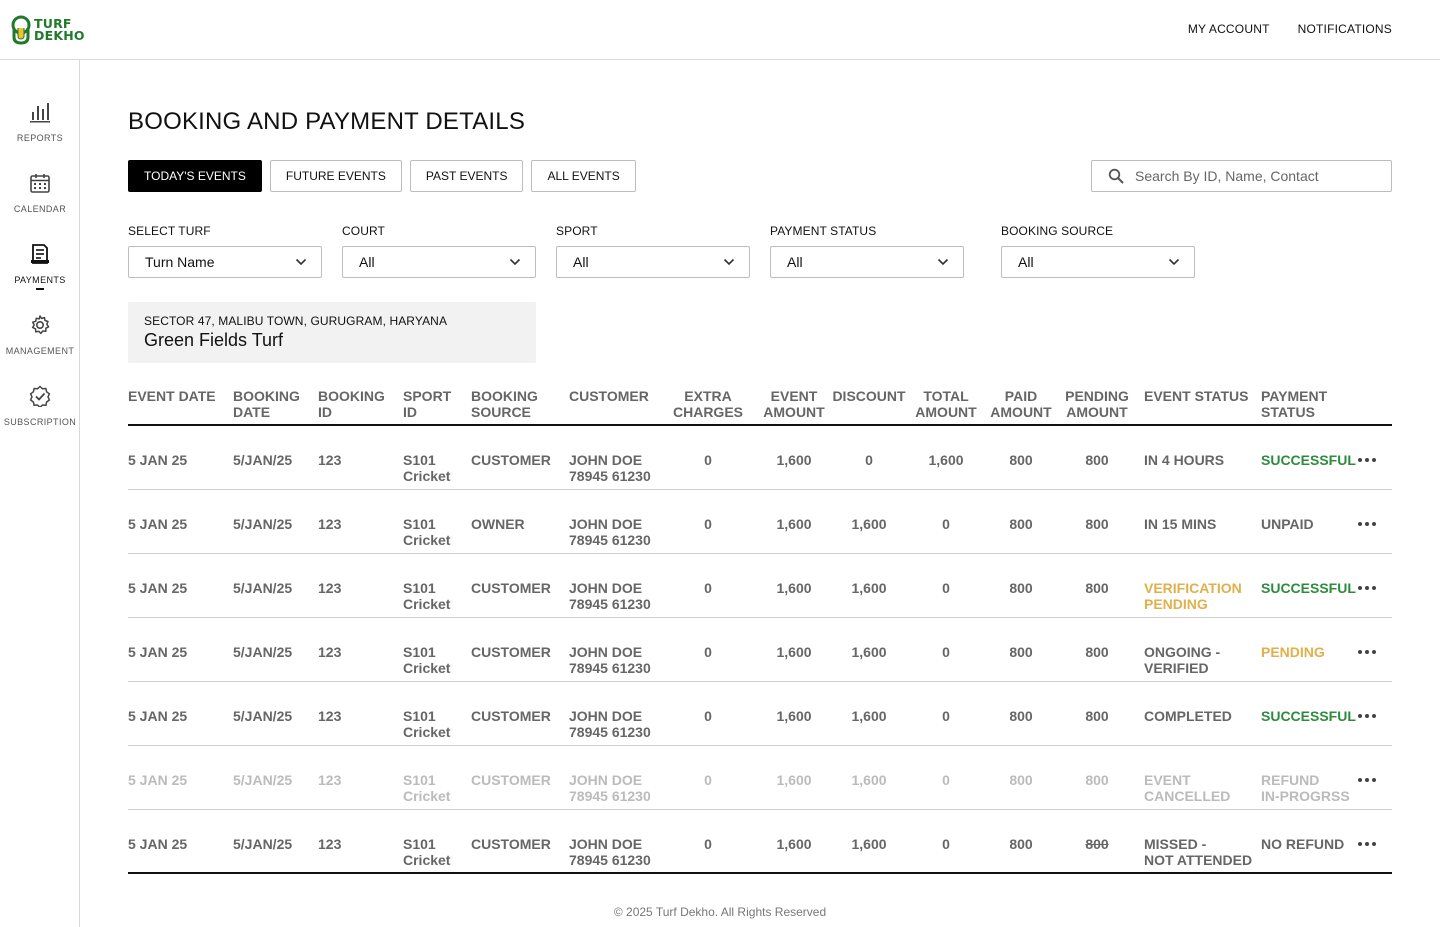 The width and height of the screenshot is (1440, 927). I want to click on cell-line: IN 15 MINS, so click(1180, 524).